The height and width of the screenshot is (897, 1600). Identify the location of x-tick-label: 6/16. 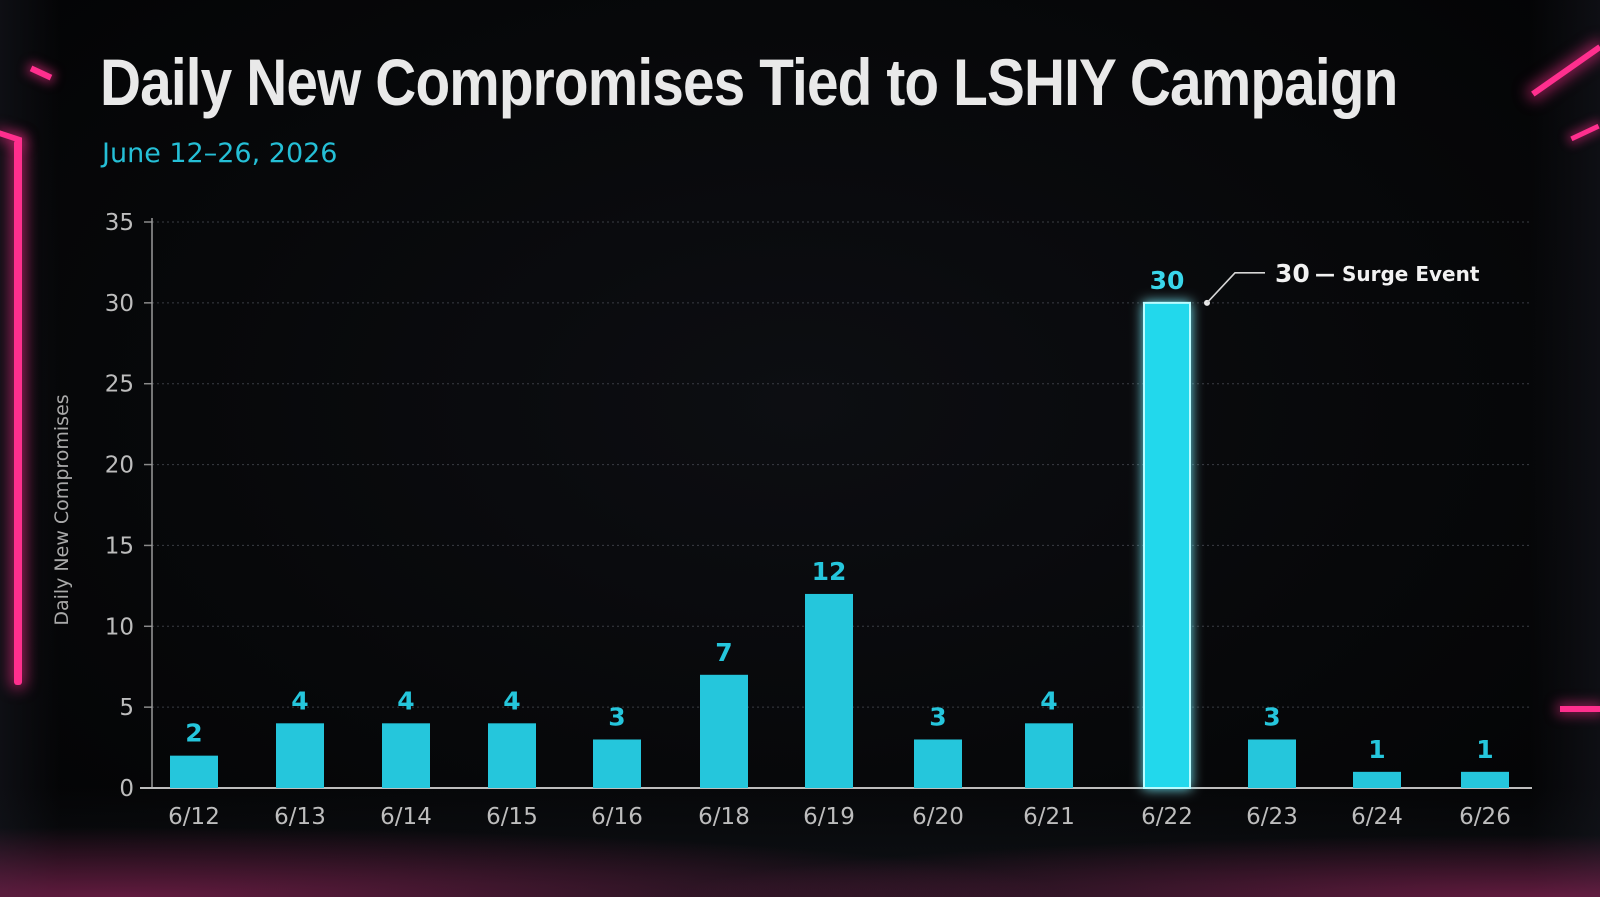
(617, 817).